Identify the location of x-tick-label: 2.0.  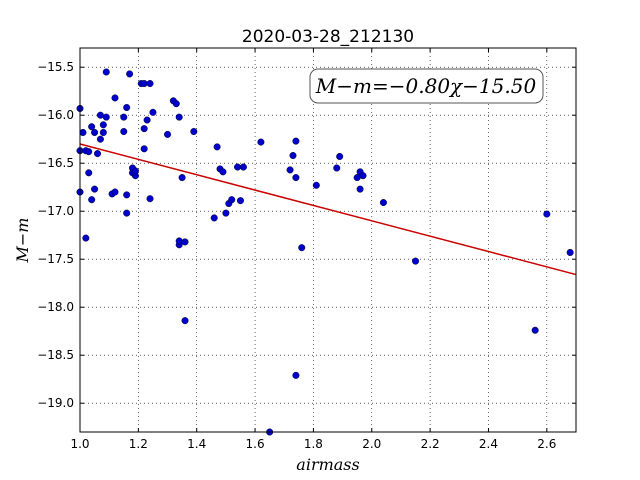
(371, 444).